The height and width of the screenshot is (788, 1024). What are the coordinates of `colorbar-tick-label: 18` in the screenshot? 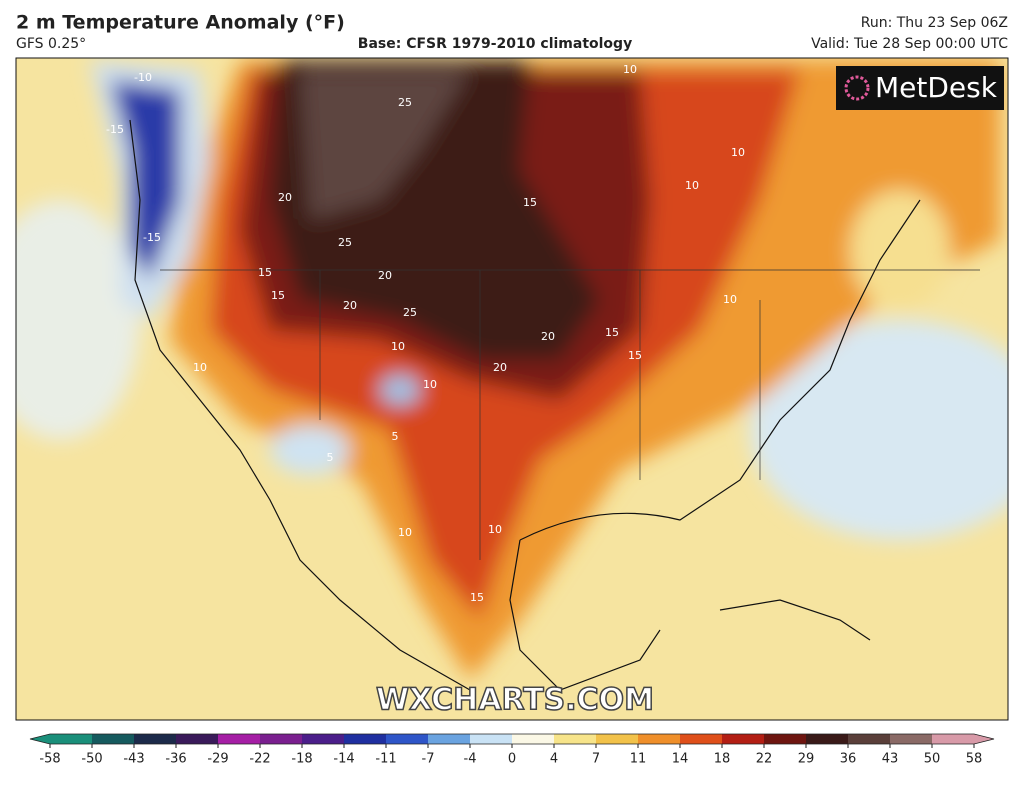 It's located at (722, 759).